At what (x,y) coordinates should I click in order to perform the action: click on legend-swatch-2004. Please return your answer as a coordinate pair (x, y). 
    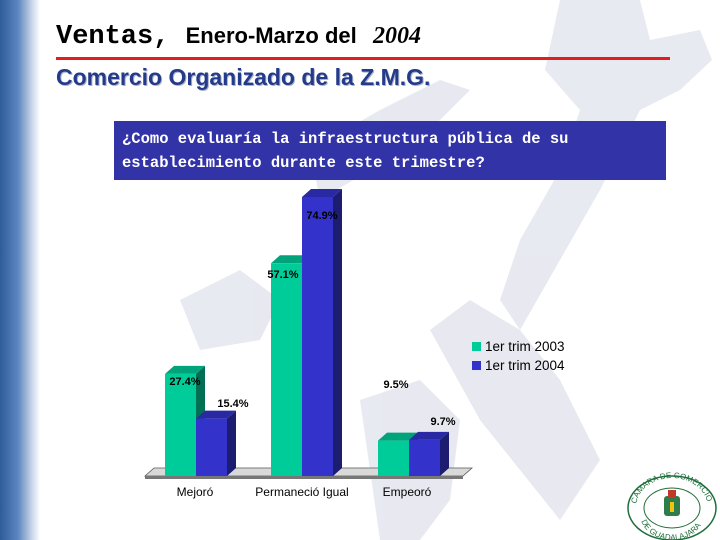
    Looking at the image, I should click on (476, 365).